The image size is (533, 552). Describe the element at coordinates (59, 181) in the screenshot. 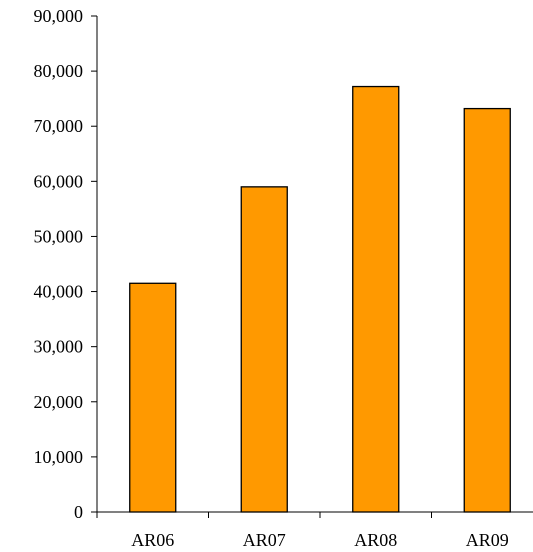

I see `y-tick-label: 60,000` at that location.